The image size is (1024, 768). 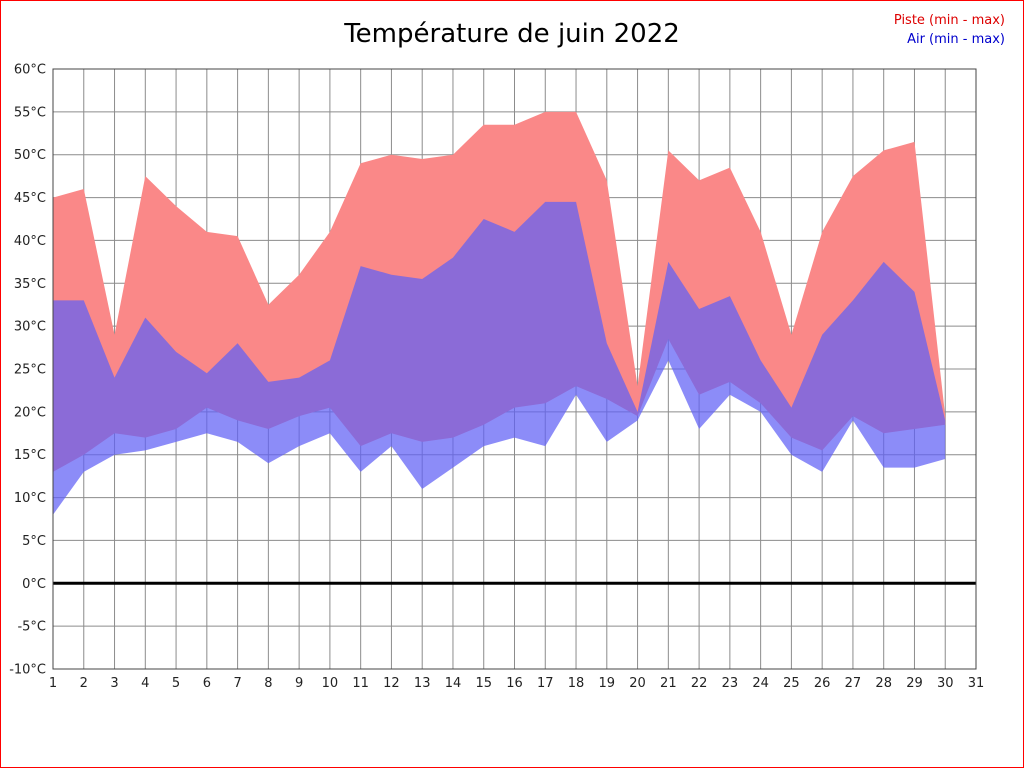 I want to click on x-tick-label: 3, so click(x=114, y=683).